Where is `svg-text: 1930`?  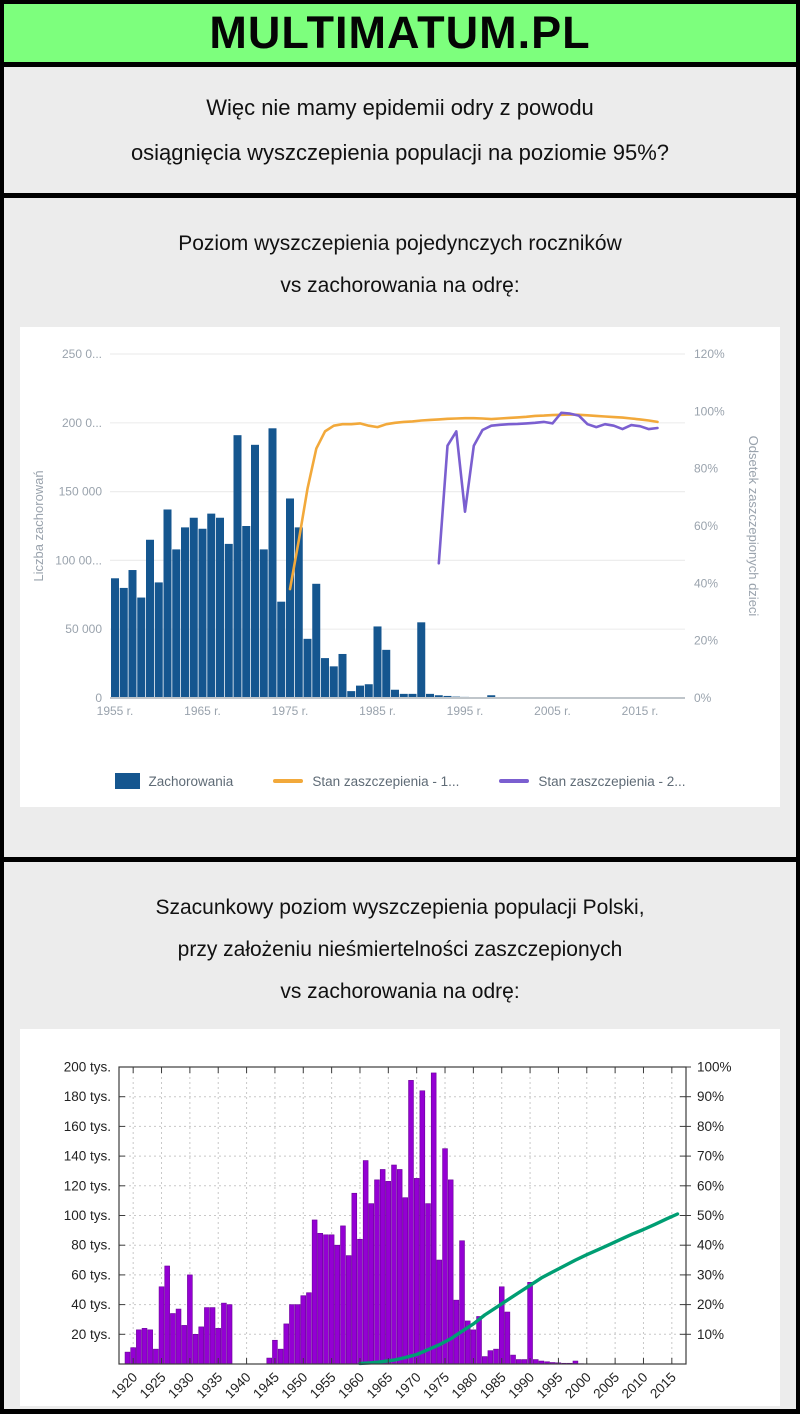
svg-text: 1930 is located at coordinates (181, 1386).